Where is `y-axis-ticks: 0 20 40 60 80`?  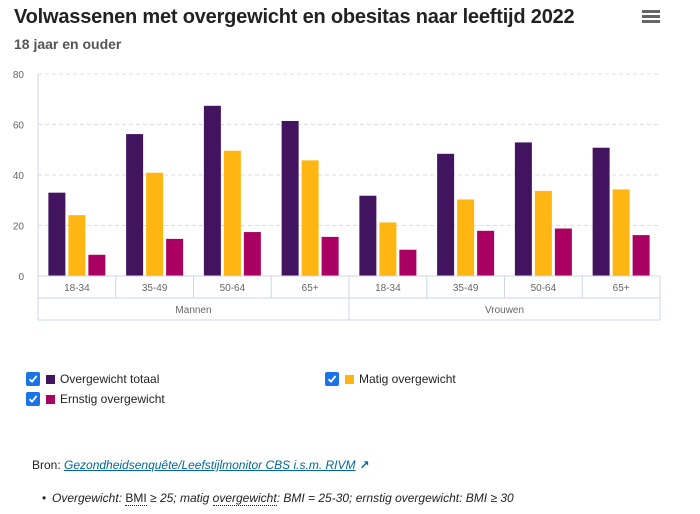
y-axis-ticks: 0 20 40 60 80 is located at coordinates (19, 176).